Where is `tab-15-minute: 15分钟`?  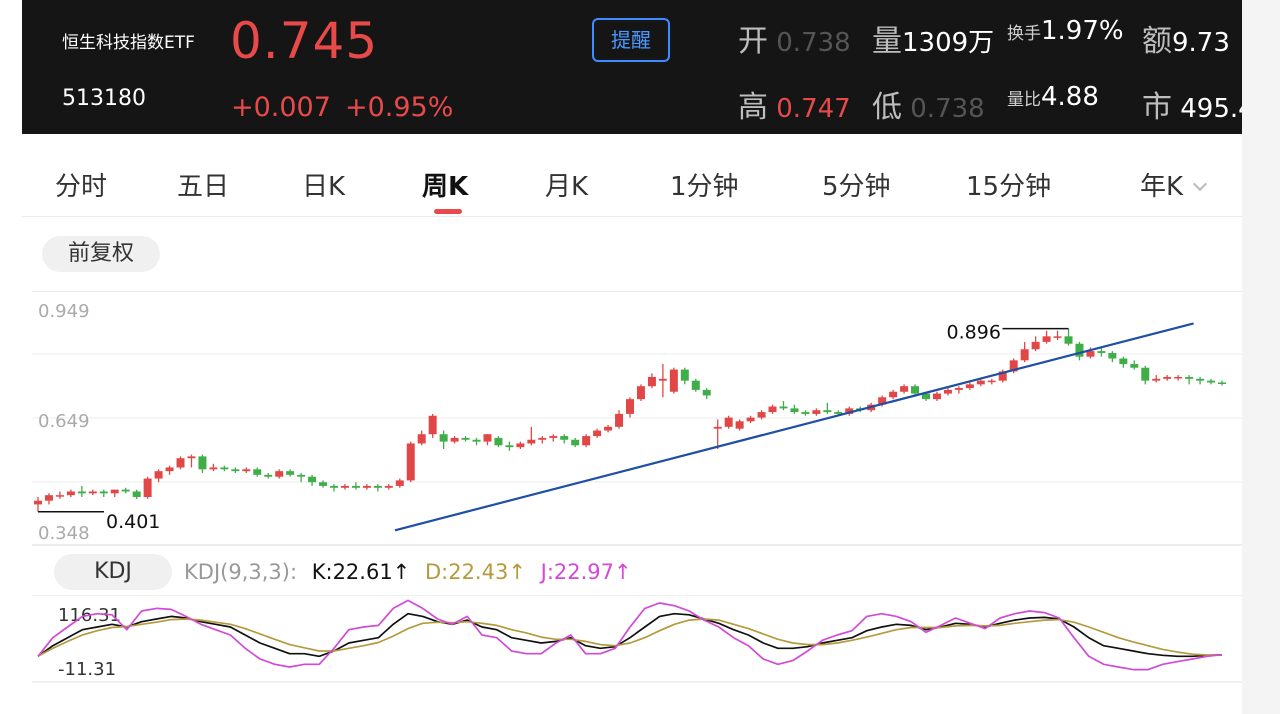
tab-15-minute: 15分钟 is located at coordinates (1009, 187).